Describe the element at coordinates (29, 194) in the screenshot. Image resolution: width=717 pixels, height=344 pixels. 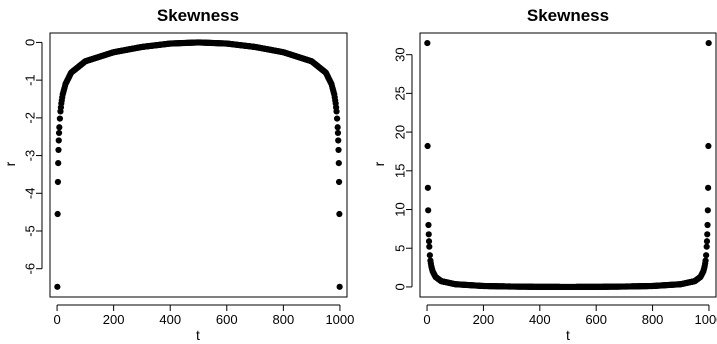
I see `y-tick-label: -4` at that location.